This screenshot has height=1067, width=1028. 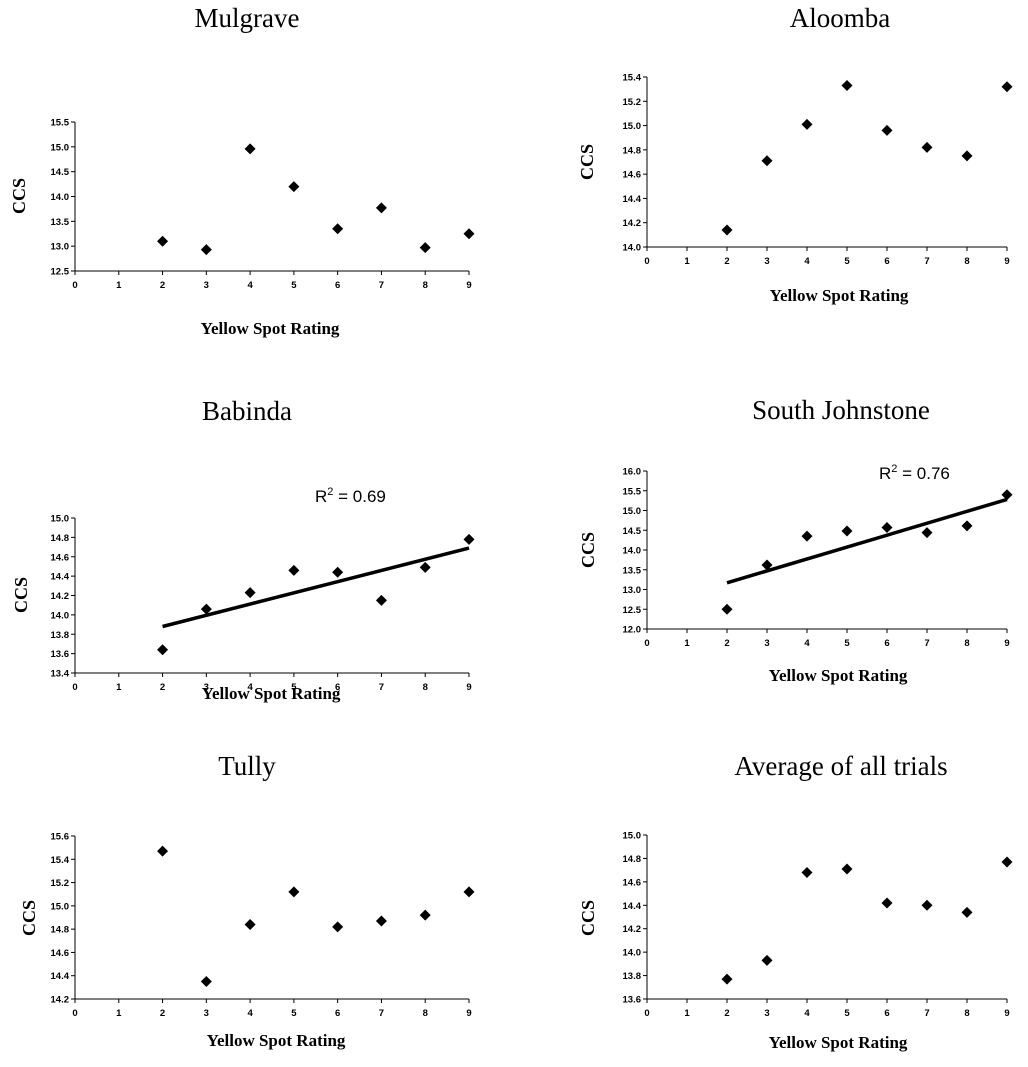 I want to click on y-tick-label: 15.5, so click(x=632, y=491).